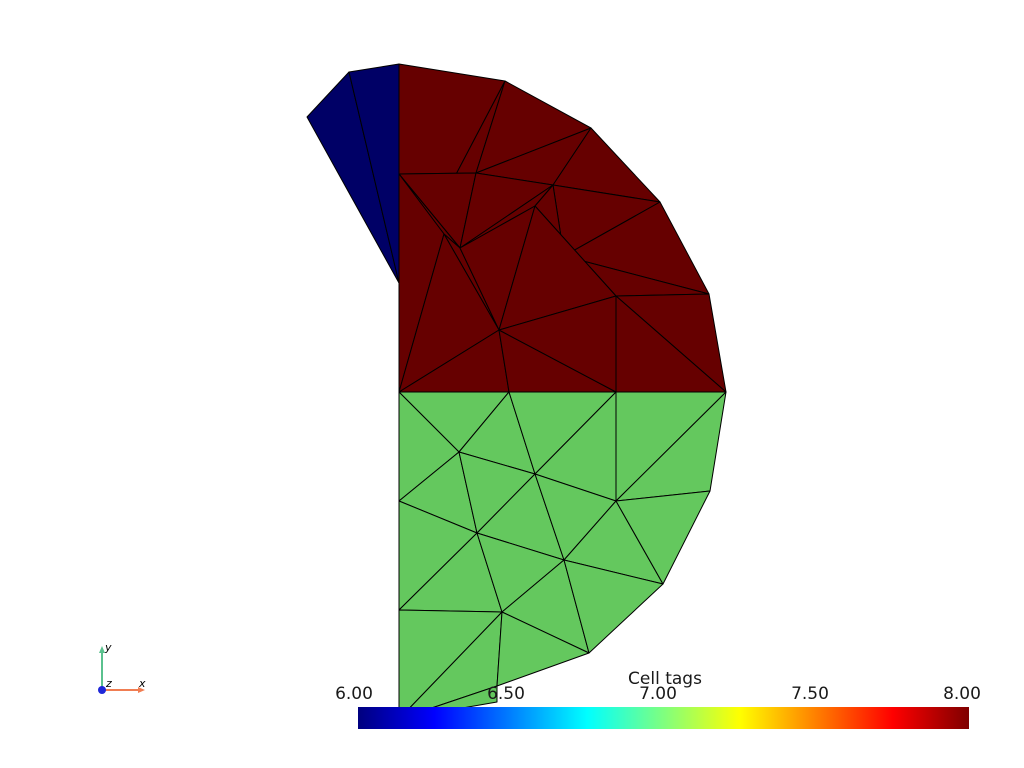 This screenshot has width=1024, height=768. What do you see at coordinates (102, 690) in the screenshot?
I see `z-axis-dot-icon` at bounding box center [102, 690].